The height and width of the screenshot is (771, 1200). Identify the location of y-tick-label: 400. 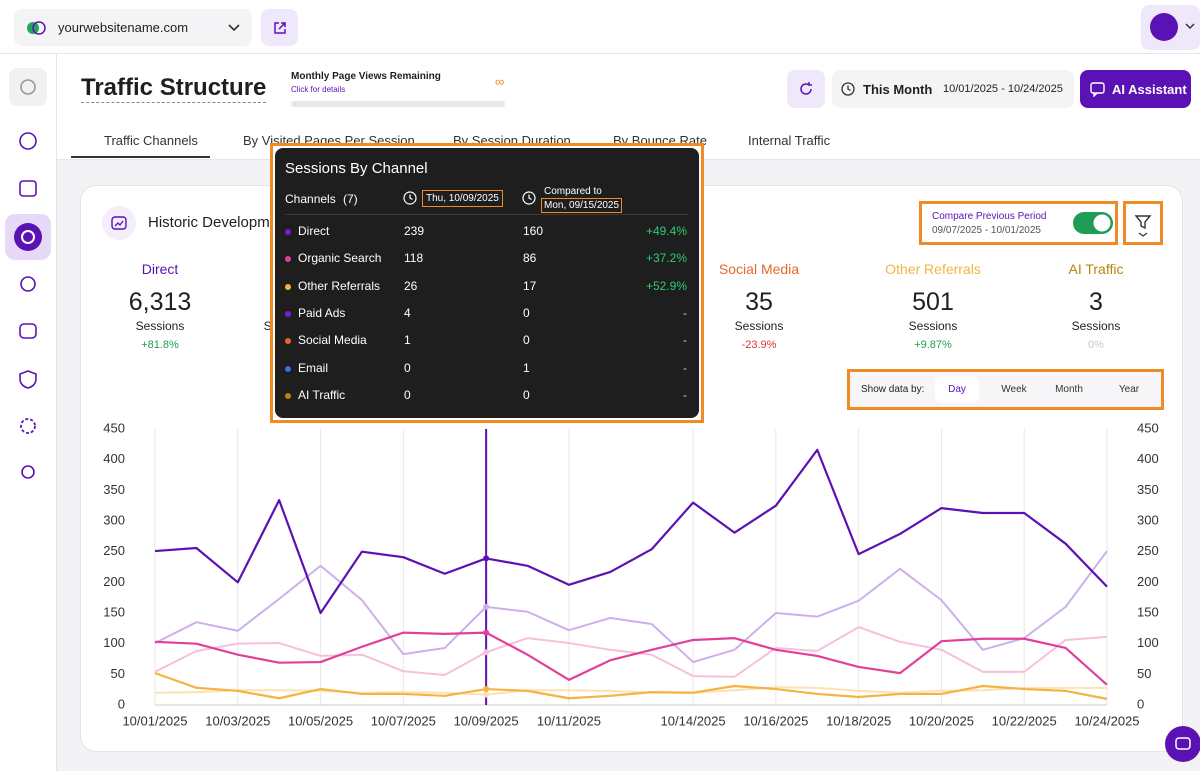
(114, 458).